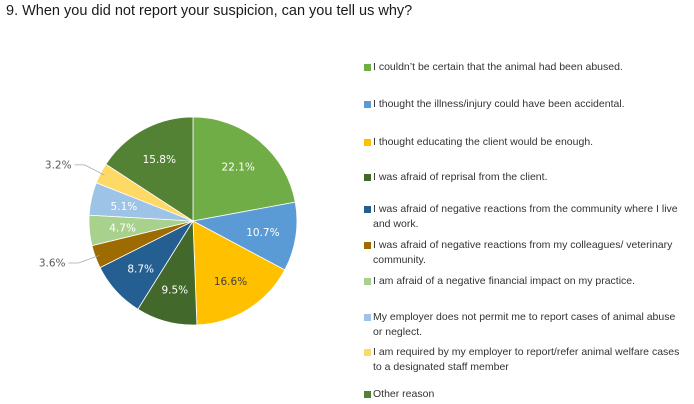 Image resolution: width=694 pixels, height=404 pixels. What do you see at coordinates (244, 236) in the screenshot?
I see `pie-slice-i-thought-the-illness-injury-could-have-` at bounding box center [244, 236].